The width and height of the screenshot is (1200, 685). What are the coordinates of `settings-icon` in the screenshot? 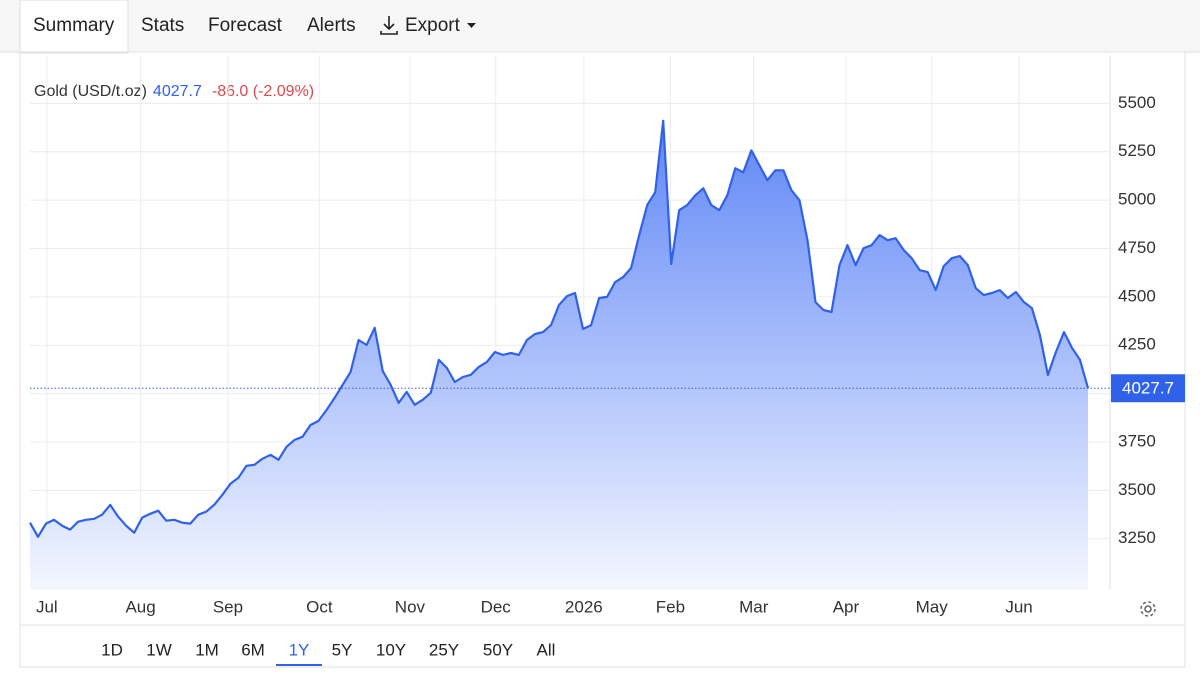 It's located at (1148, 609).